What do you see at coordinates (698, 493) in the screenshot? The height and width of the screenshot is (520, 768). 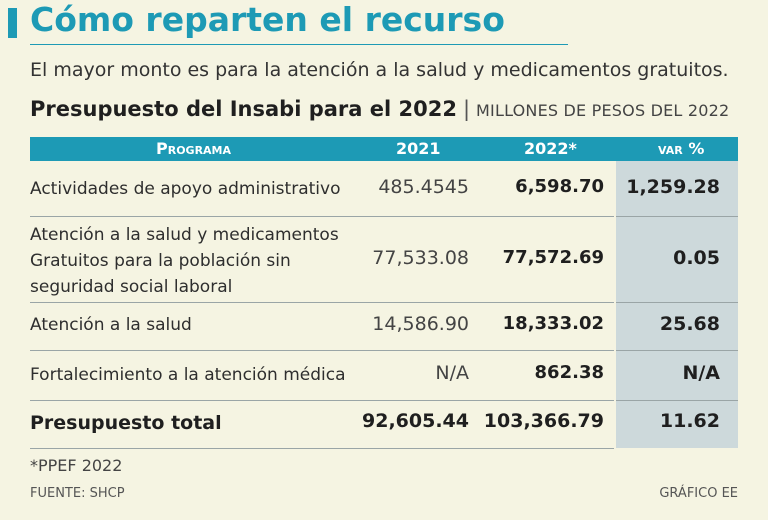 I see `credit: GRÁFICO EE` at bounding box center [698, 493].